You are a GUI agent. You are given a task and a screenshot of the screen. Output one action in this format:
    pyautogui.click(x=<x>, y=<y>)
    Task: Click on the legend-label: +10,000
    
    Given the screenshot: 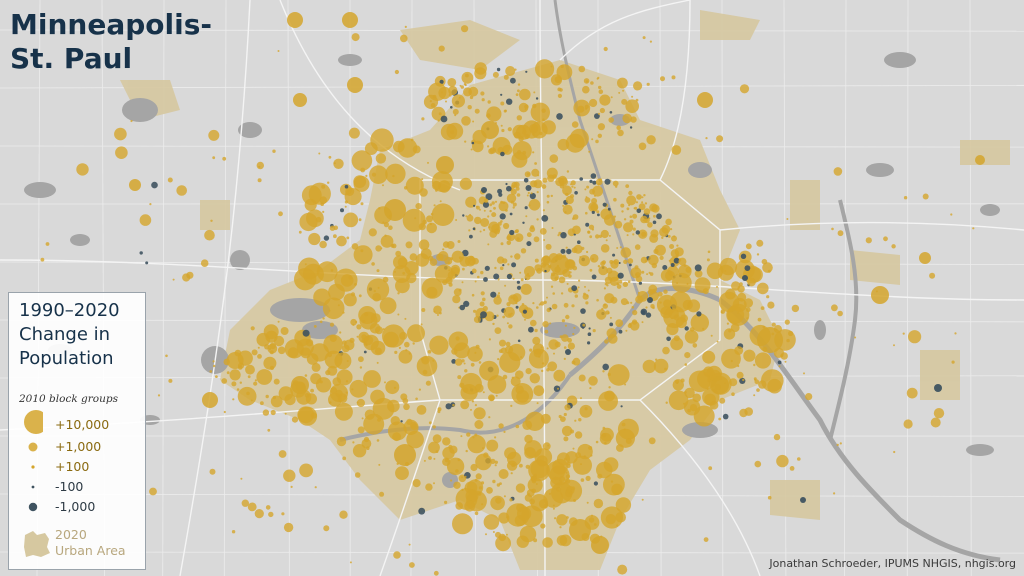 What is the action you would take?
    pyautogui.click(x=82, y=424)
    